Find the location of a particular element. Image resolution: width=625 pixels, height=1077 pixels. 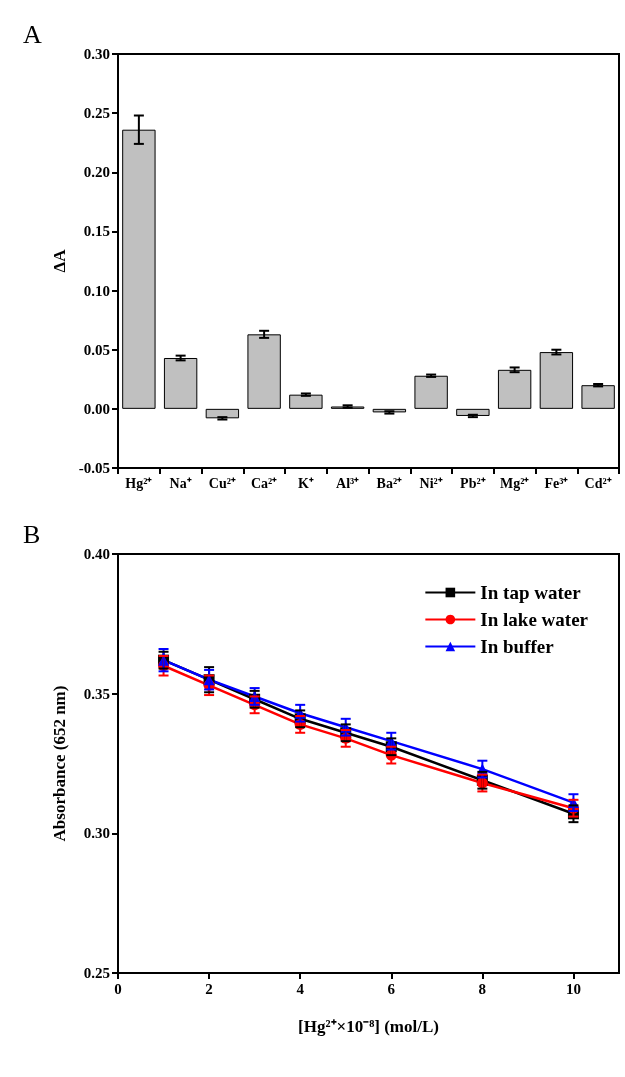

x-tick-label: 6 is located at coordinates (391, 988).